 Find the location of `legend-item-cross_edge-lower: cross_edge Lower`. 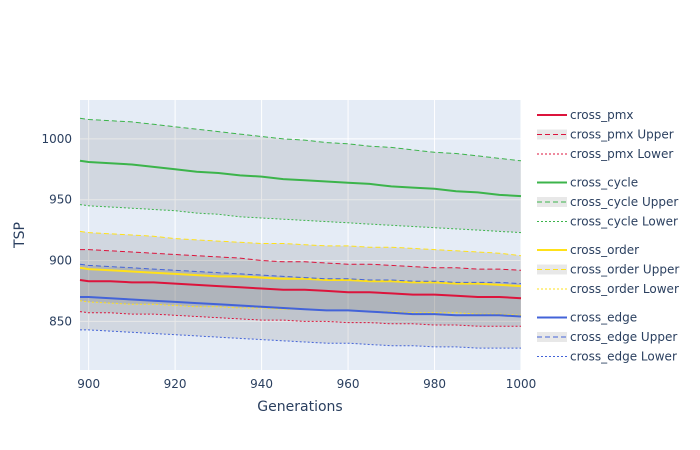

legend-item-cross_edge-lower: cross_edge Lower is located at coordinates (623, 357).